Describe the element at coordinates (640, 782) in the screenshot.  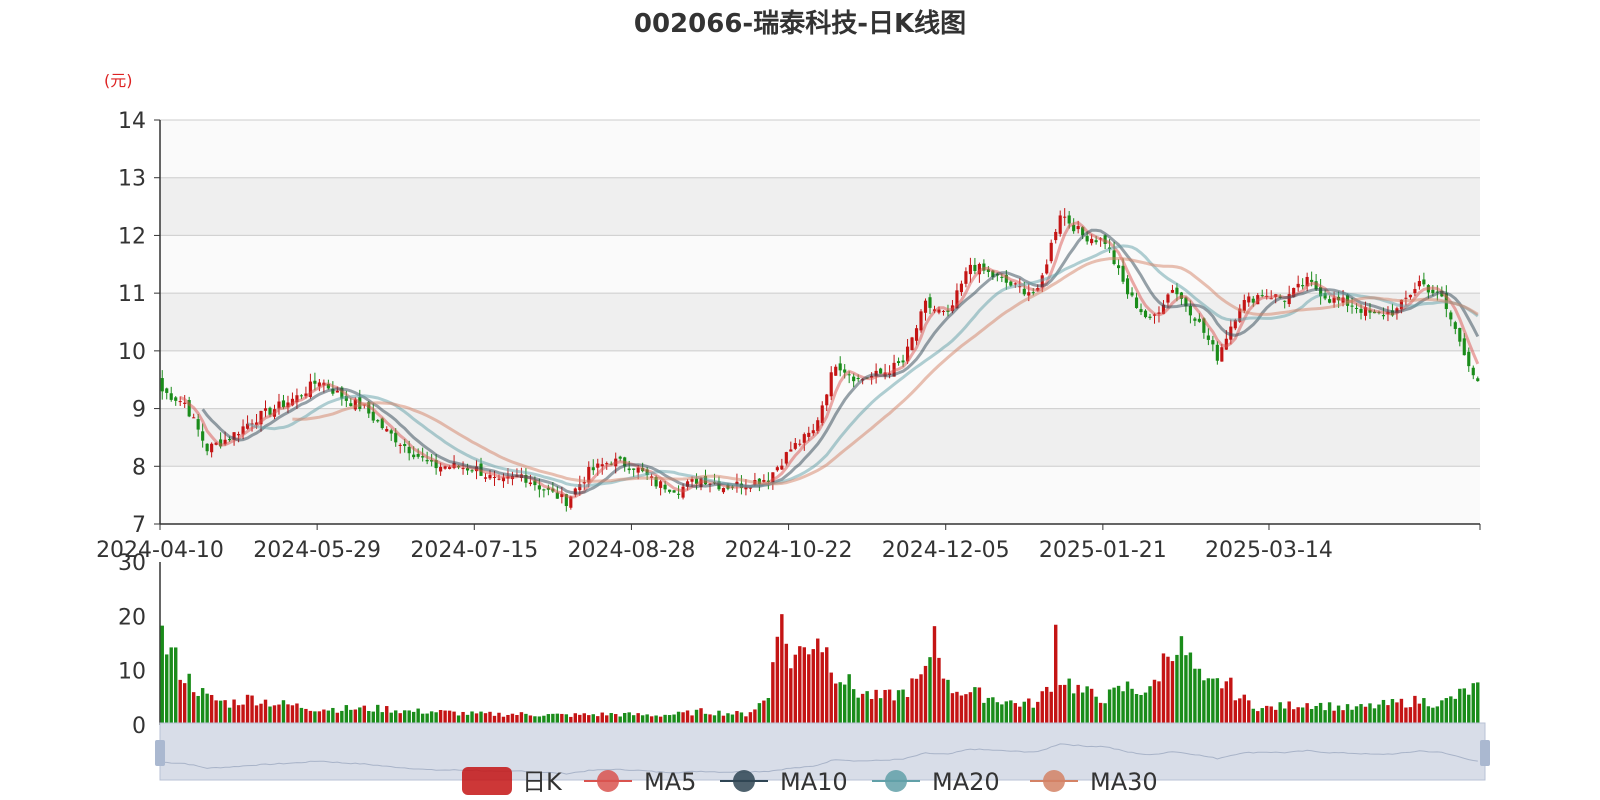
I see `legend-item-ma5: MA5` at that location.